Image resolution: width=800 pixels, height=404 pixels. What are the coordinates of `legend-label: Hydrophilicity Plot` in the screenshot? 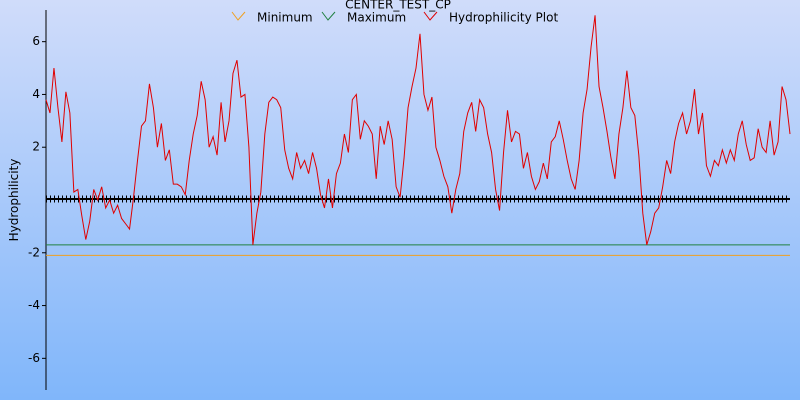 It's located at (503, 18).